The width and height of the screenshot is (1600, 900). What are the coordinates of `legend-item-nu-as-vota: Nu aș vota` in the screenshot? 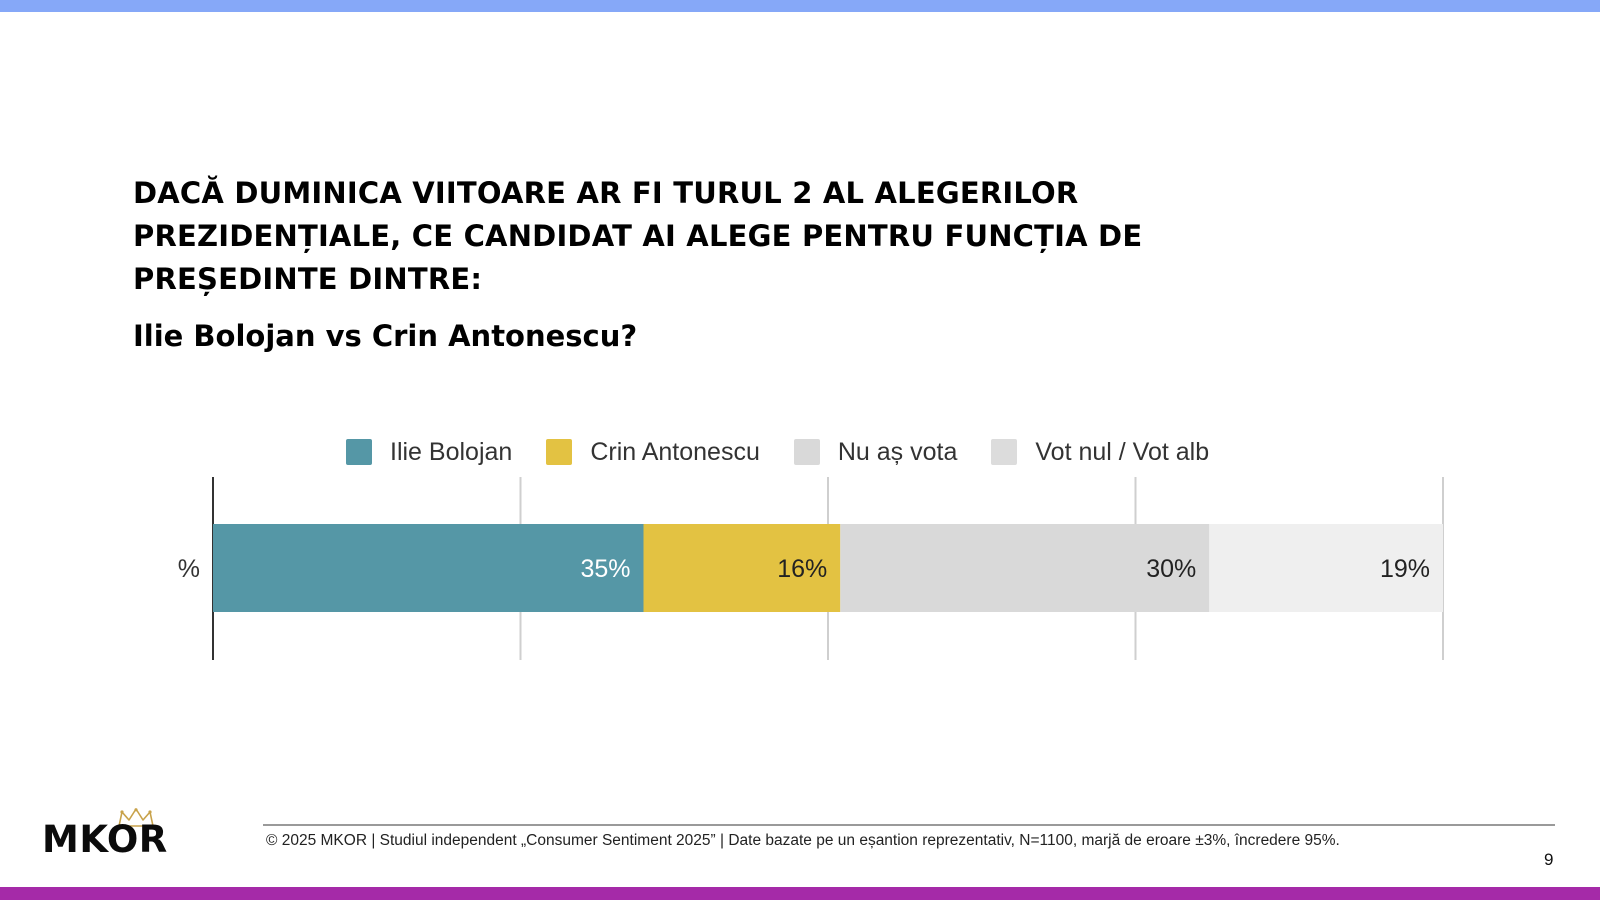 It's located at (875, 452).